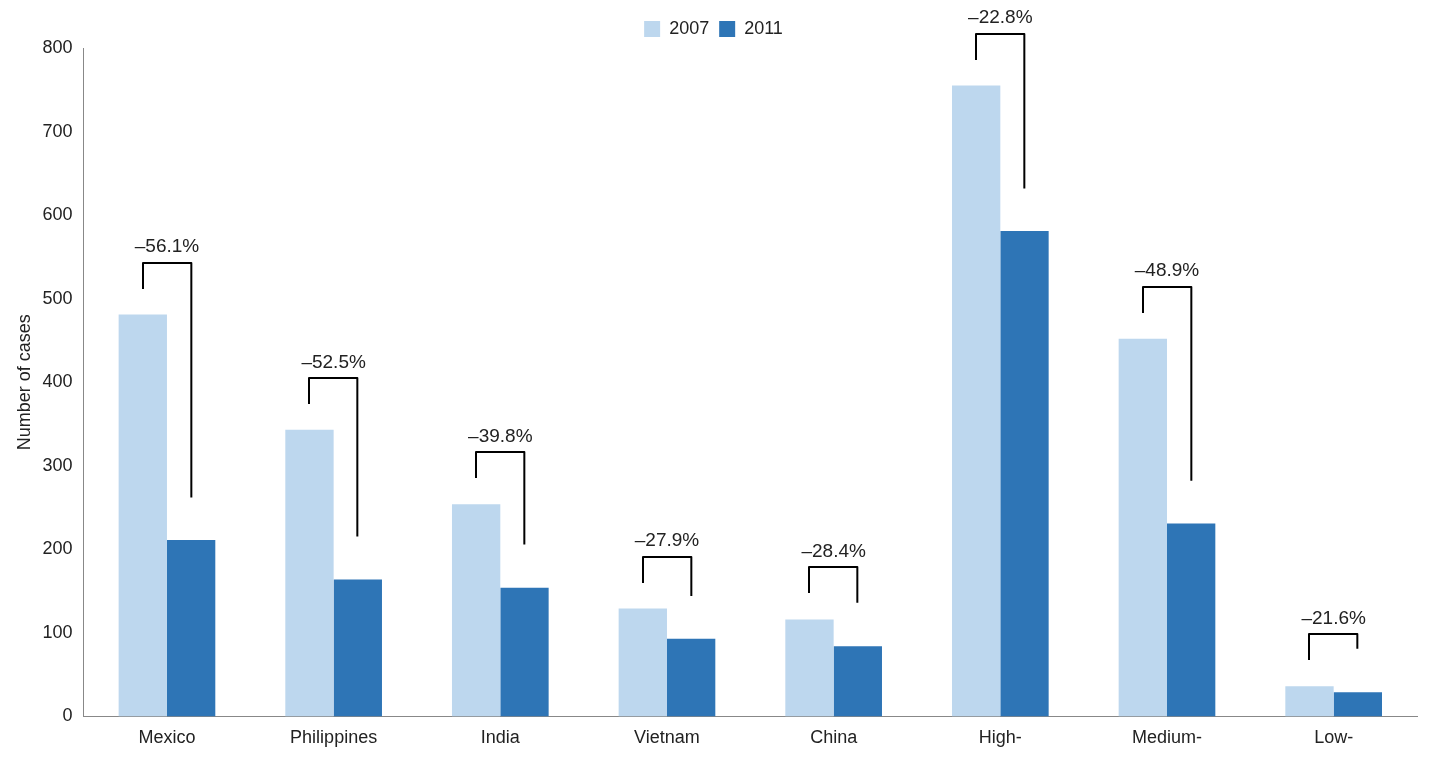 Image resolution: width=1432 pixels, height=772 pixels. Describe the element at coordinates (763, 27) in the screenshot. I see `legend-label: 2011` at that location.